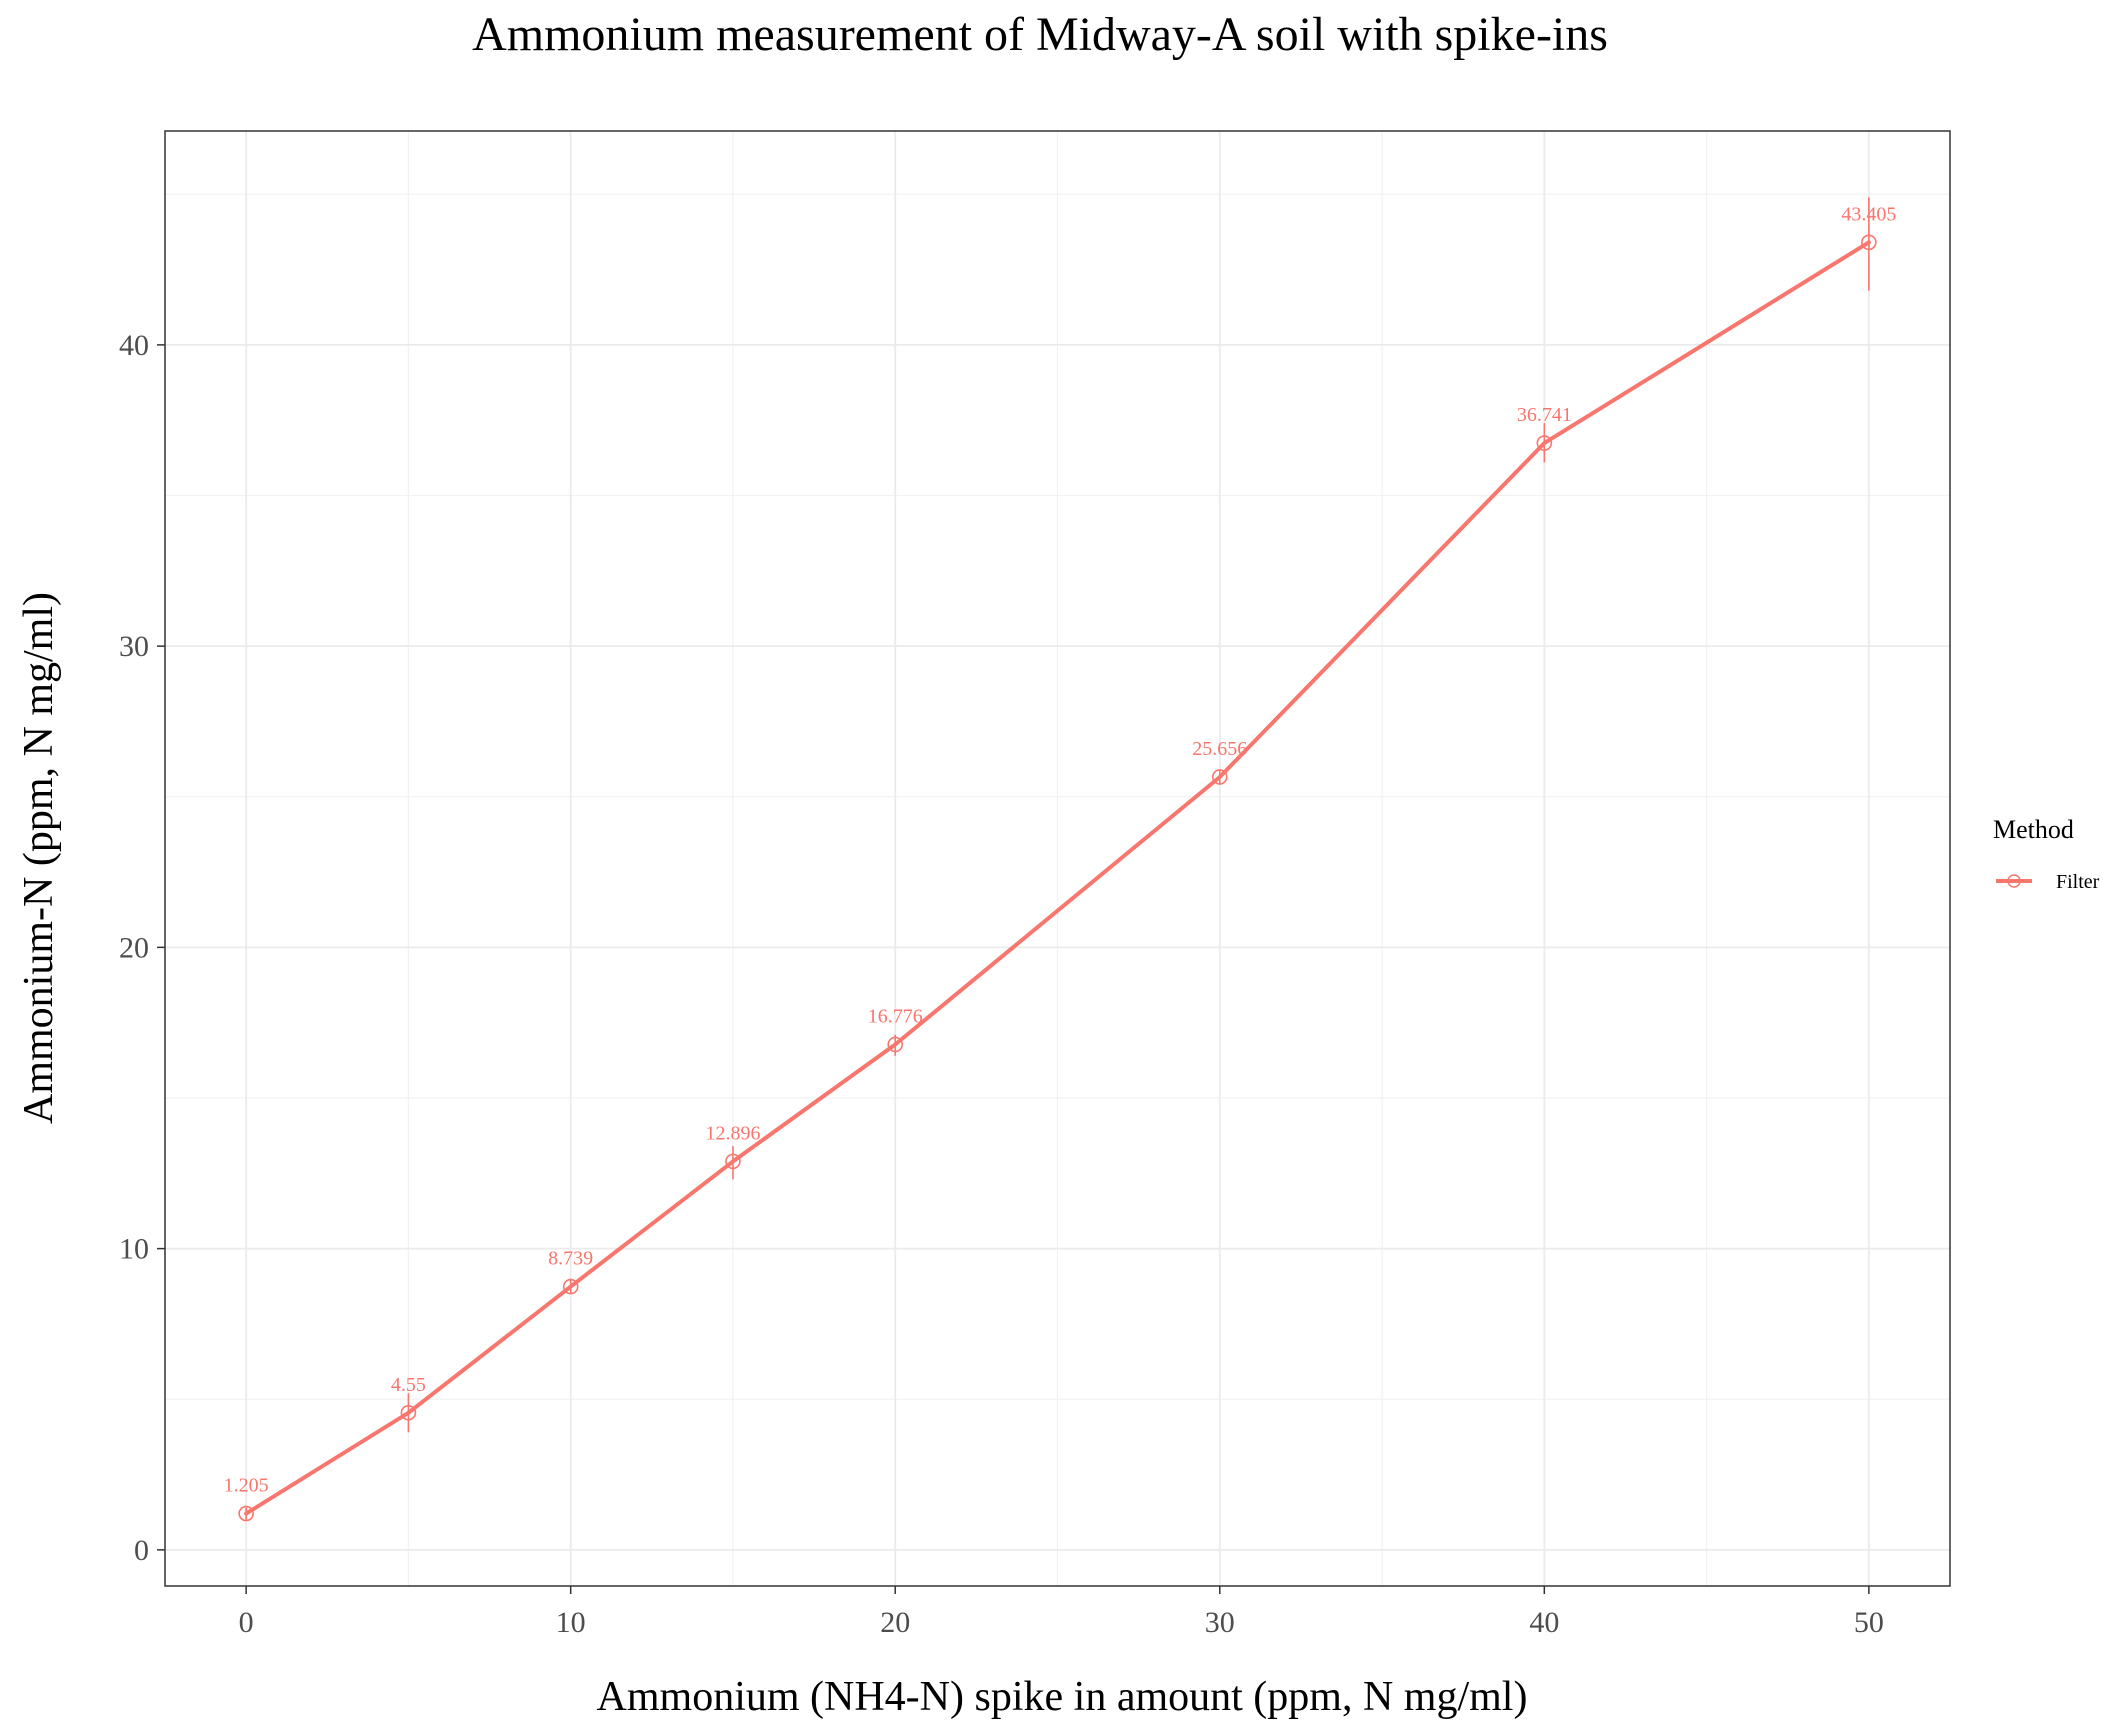 The image size is (2112, 1728). Describe the element at coordinates (246, 1486) in the screenshot. I see `data-label: 1.205` at that location.